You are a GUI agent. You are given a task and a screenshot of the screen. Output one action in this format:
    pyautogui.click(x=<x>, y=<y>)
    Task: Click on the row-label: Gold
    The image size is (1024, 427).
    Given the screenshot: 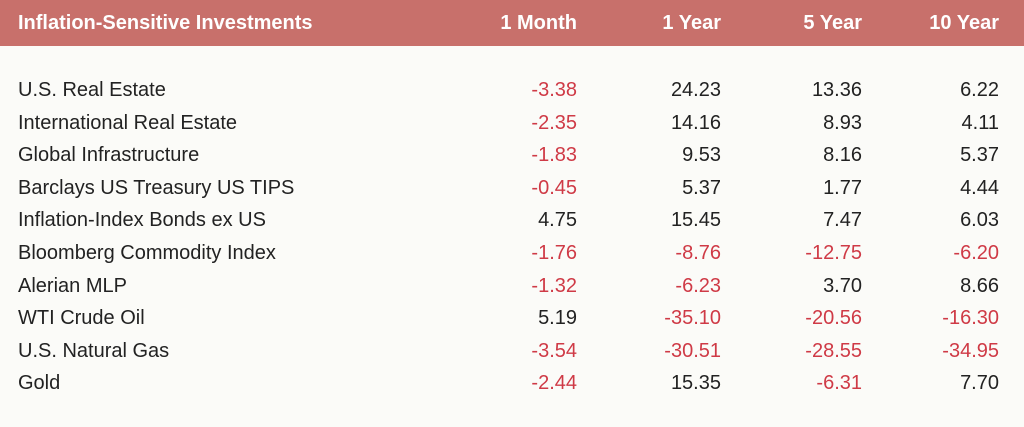 What is the action you would take?
    pyautogui.click(x=39, y=383)
    